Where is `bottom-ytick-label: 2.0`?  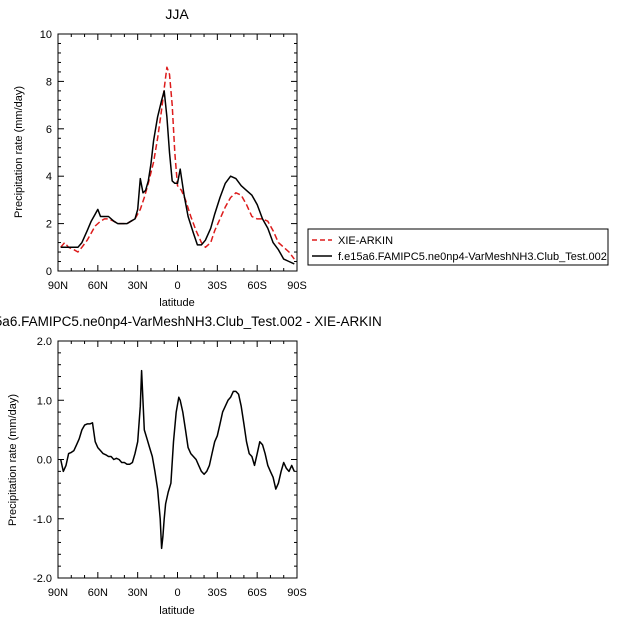 bottom-ytick-label: 2.0 is located at coordinates (44, 342).